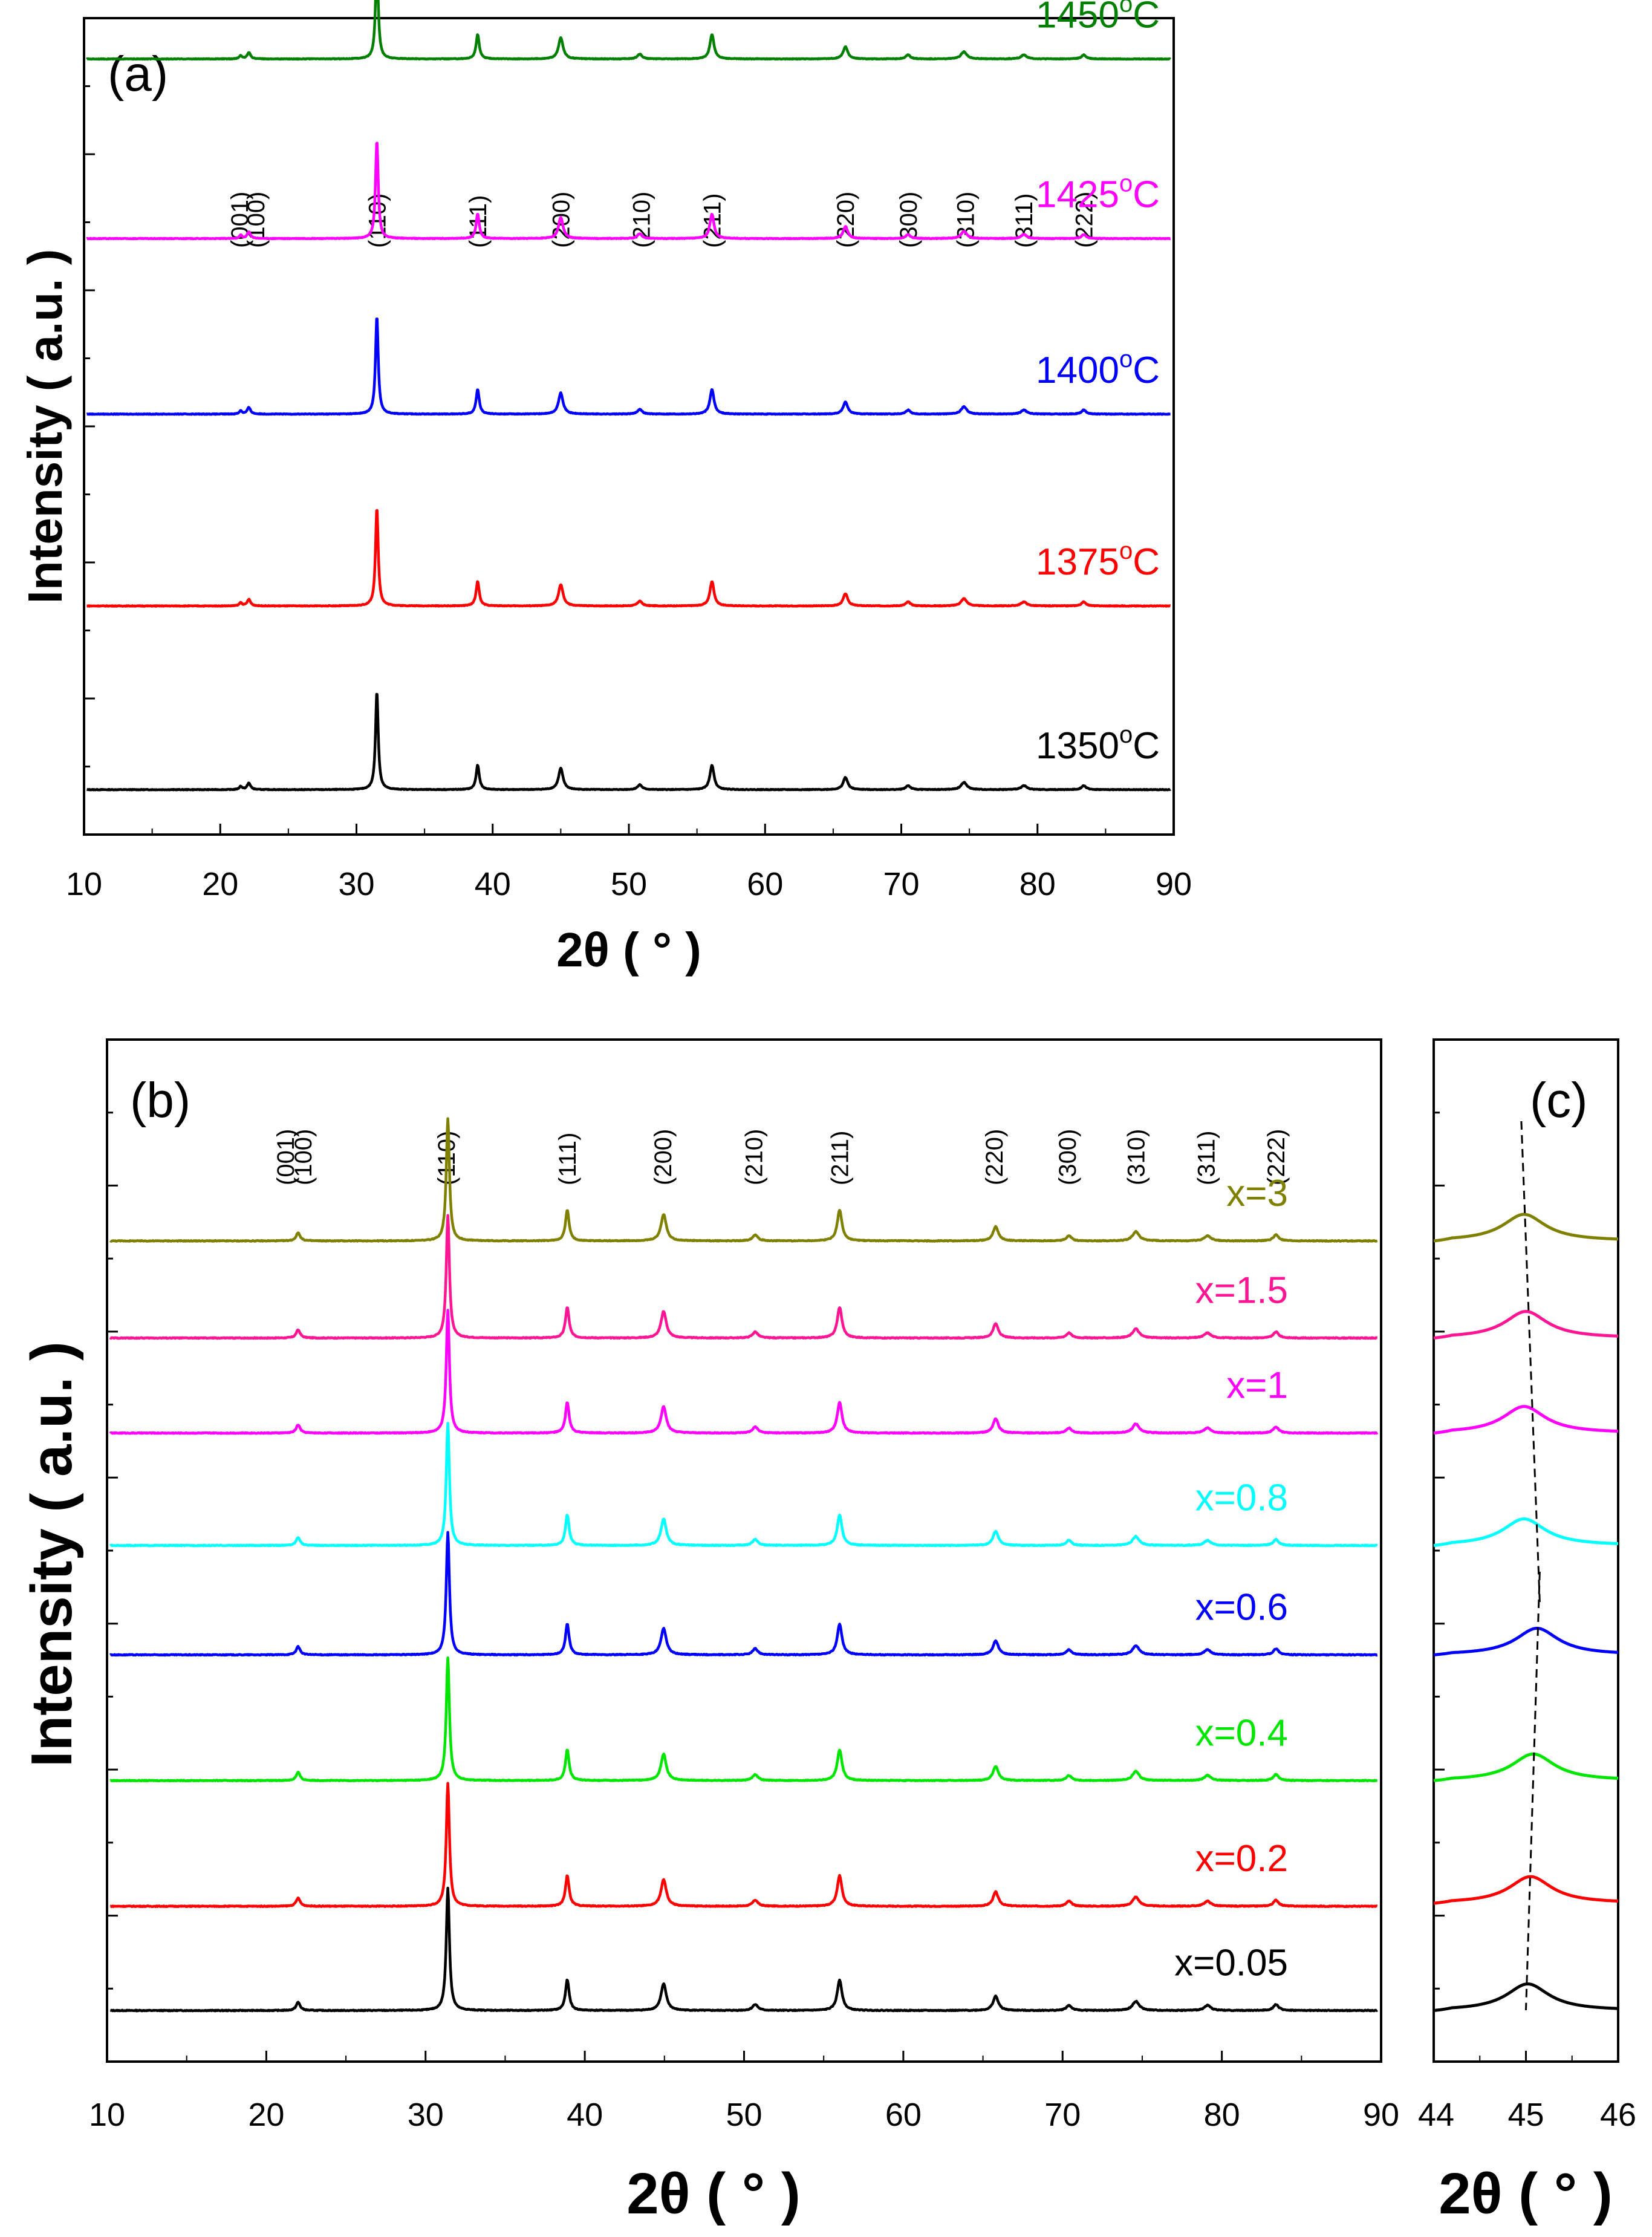  What do you see at coordinates (45, 426) in the screenshot?
I see `panel-a-ylabel: Intensity ( a.u. )` at bounding box center [45, 426].